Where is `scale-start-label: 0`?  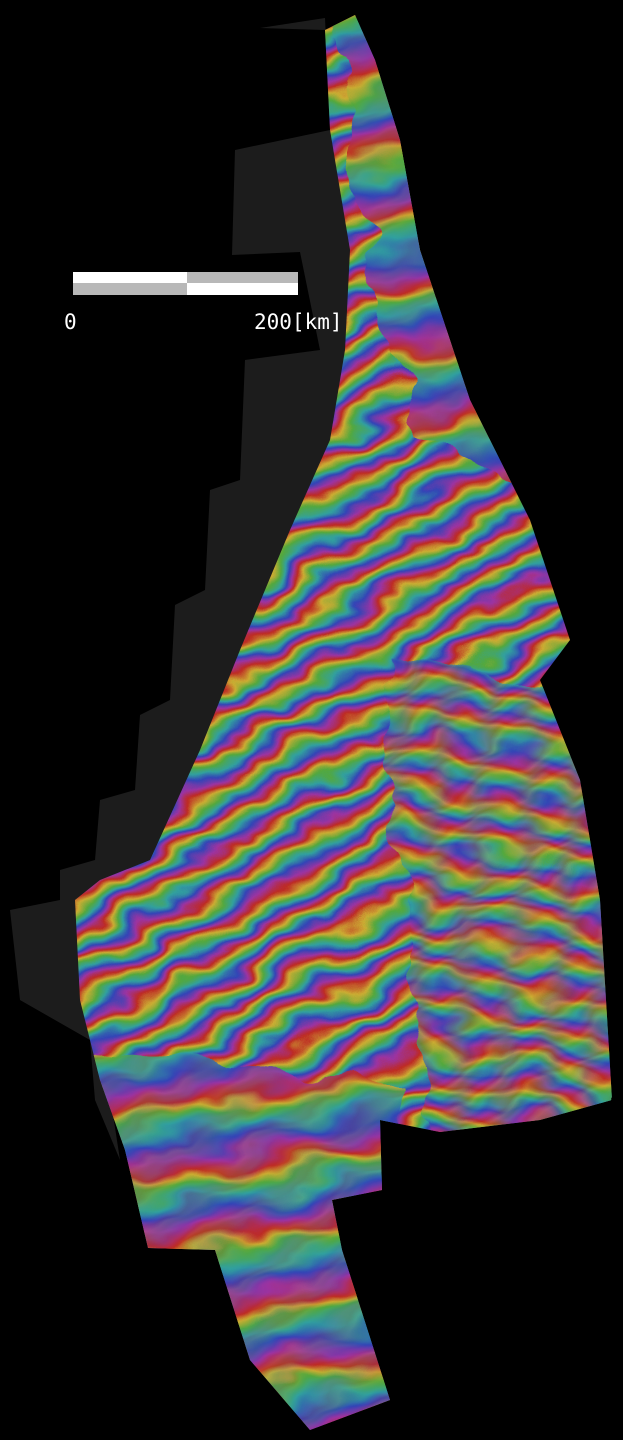
scale-start-label: 0 is located at coordinates (70, 322).